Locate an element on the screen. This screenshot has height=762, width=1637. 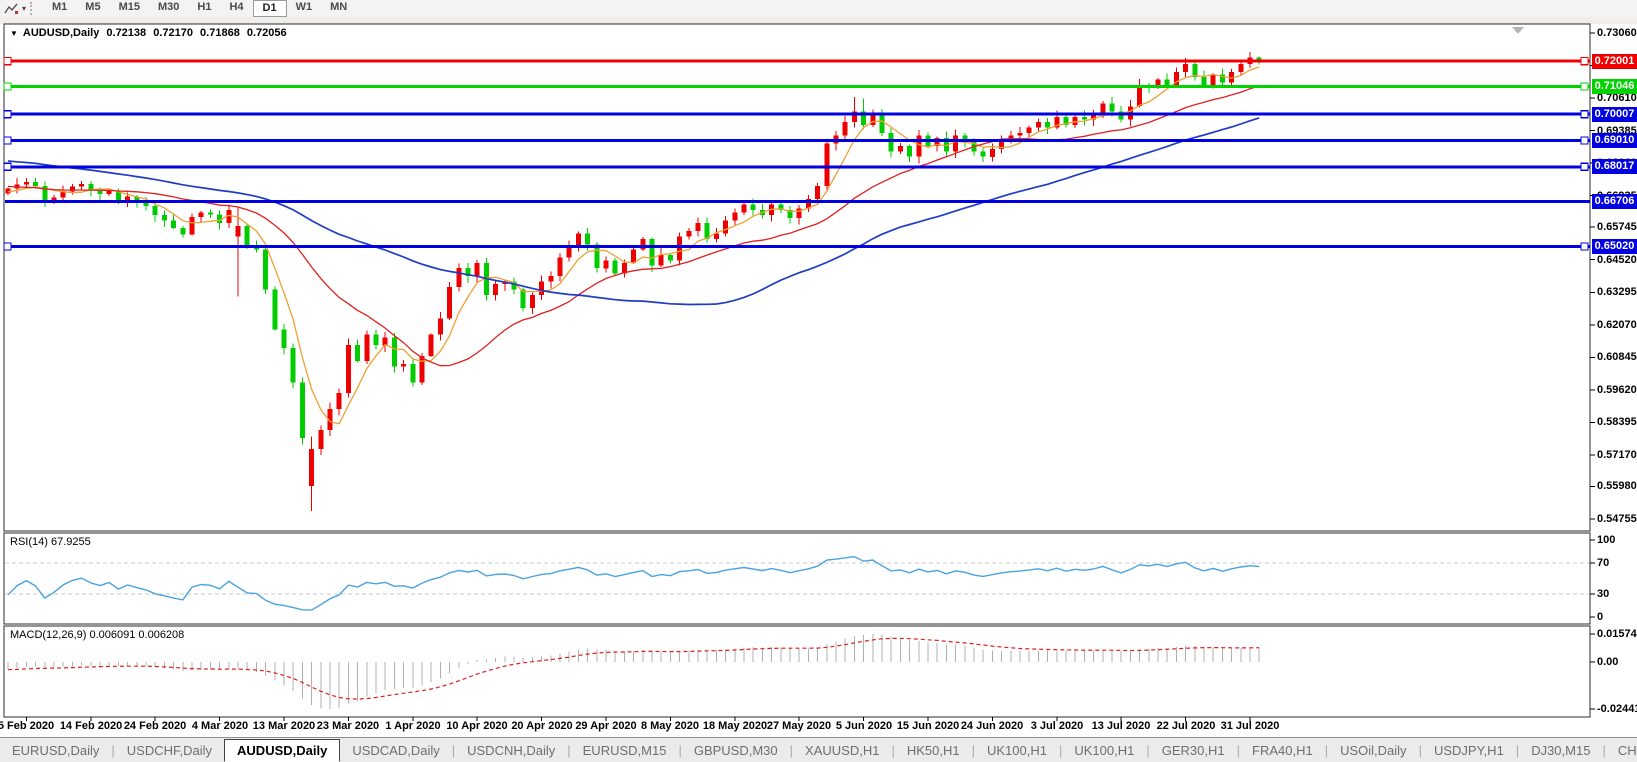
timeframe-button-m15: M15 is located at coordinates (129, 7).